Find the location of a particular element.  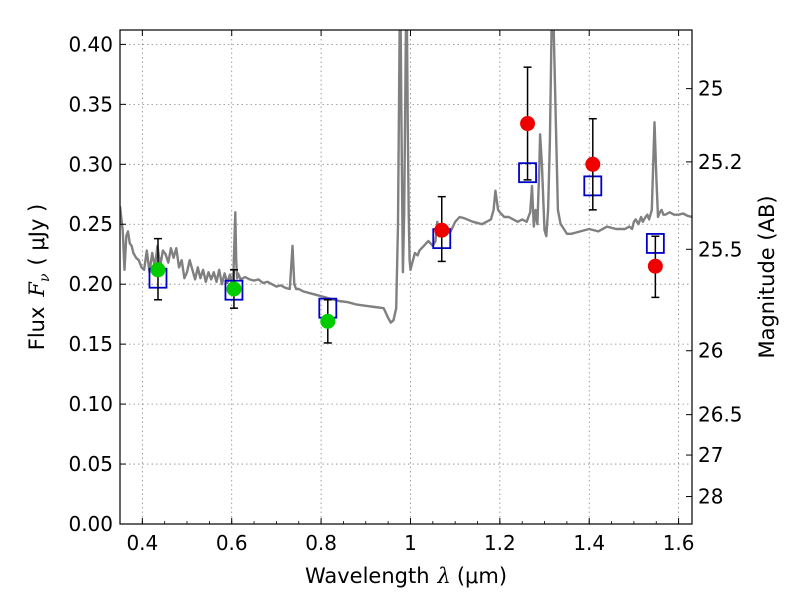

y-tick-label: 0.40 is located at coordinates (90, 44).